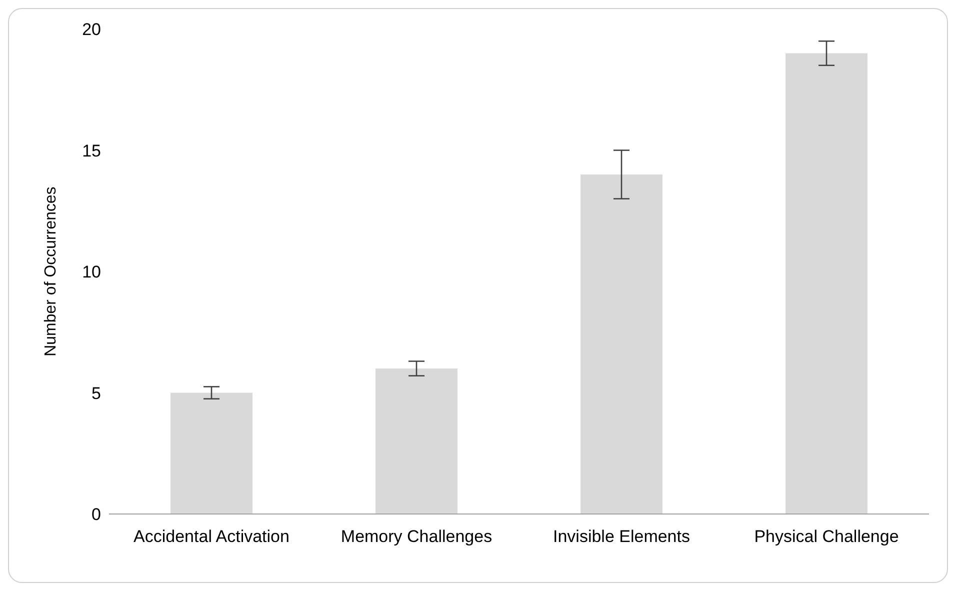 The width and height of the screenshot is (957, 591). I want to click on y-tick-label: 5, so click(96, 393).